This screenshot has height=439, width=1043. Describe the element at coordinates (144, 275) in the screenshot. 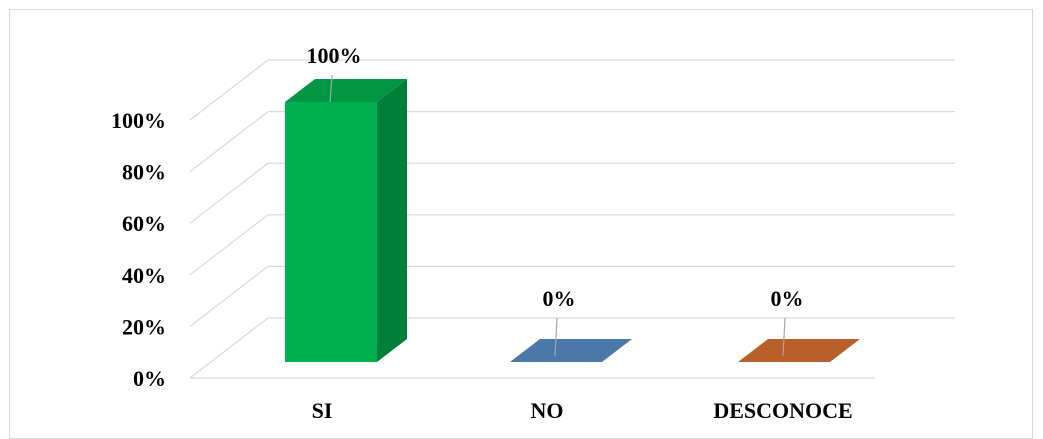

I see `y-tick-label: 40%` at that location.